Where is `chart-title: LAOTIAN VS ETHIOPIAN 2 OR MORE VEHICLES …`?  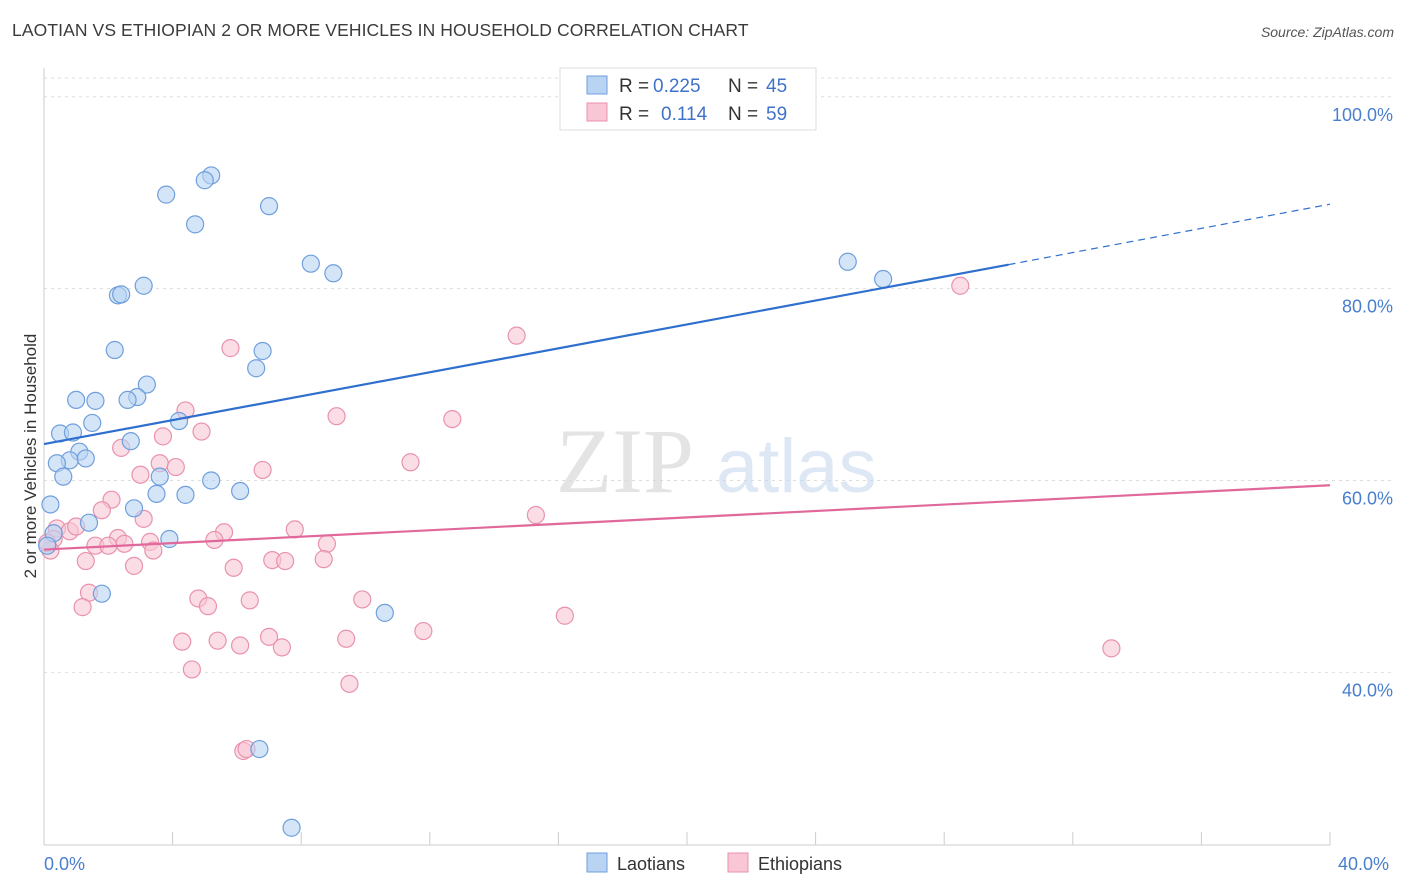
chart-title: LAOTIAN VS ETHIOPIAN 2 OR MORE VEHICLES … is located at coordinates (380, 30).